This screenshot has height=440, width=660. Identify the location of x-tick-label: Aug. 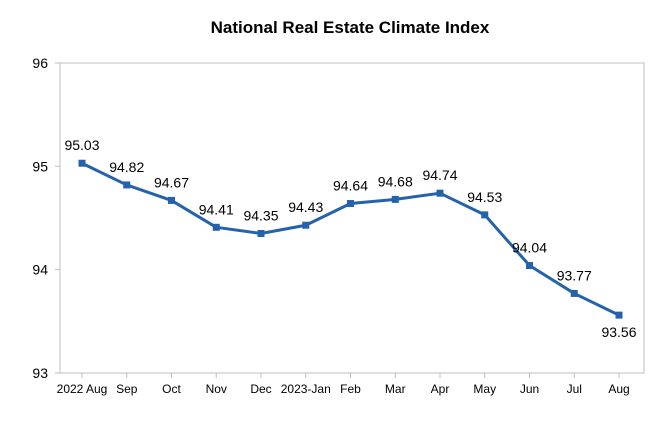
(618, 389).